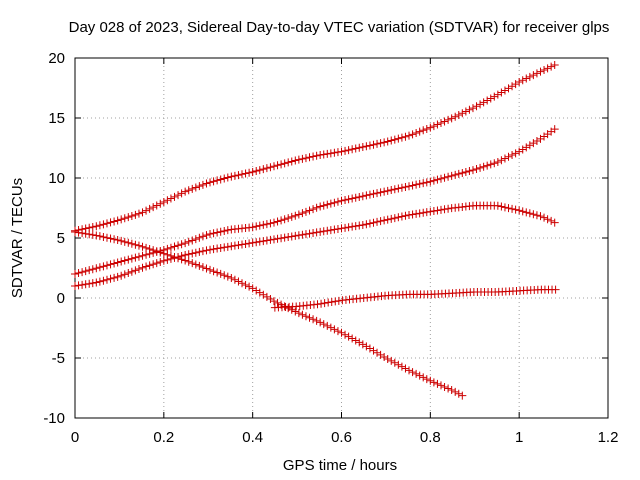 The height and width of the screenshot is (480, 640). I want to click on y-tick-label: 10, so click(56, 178).